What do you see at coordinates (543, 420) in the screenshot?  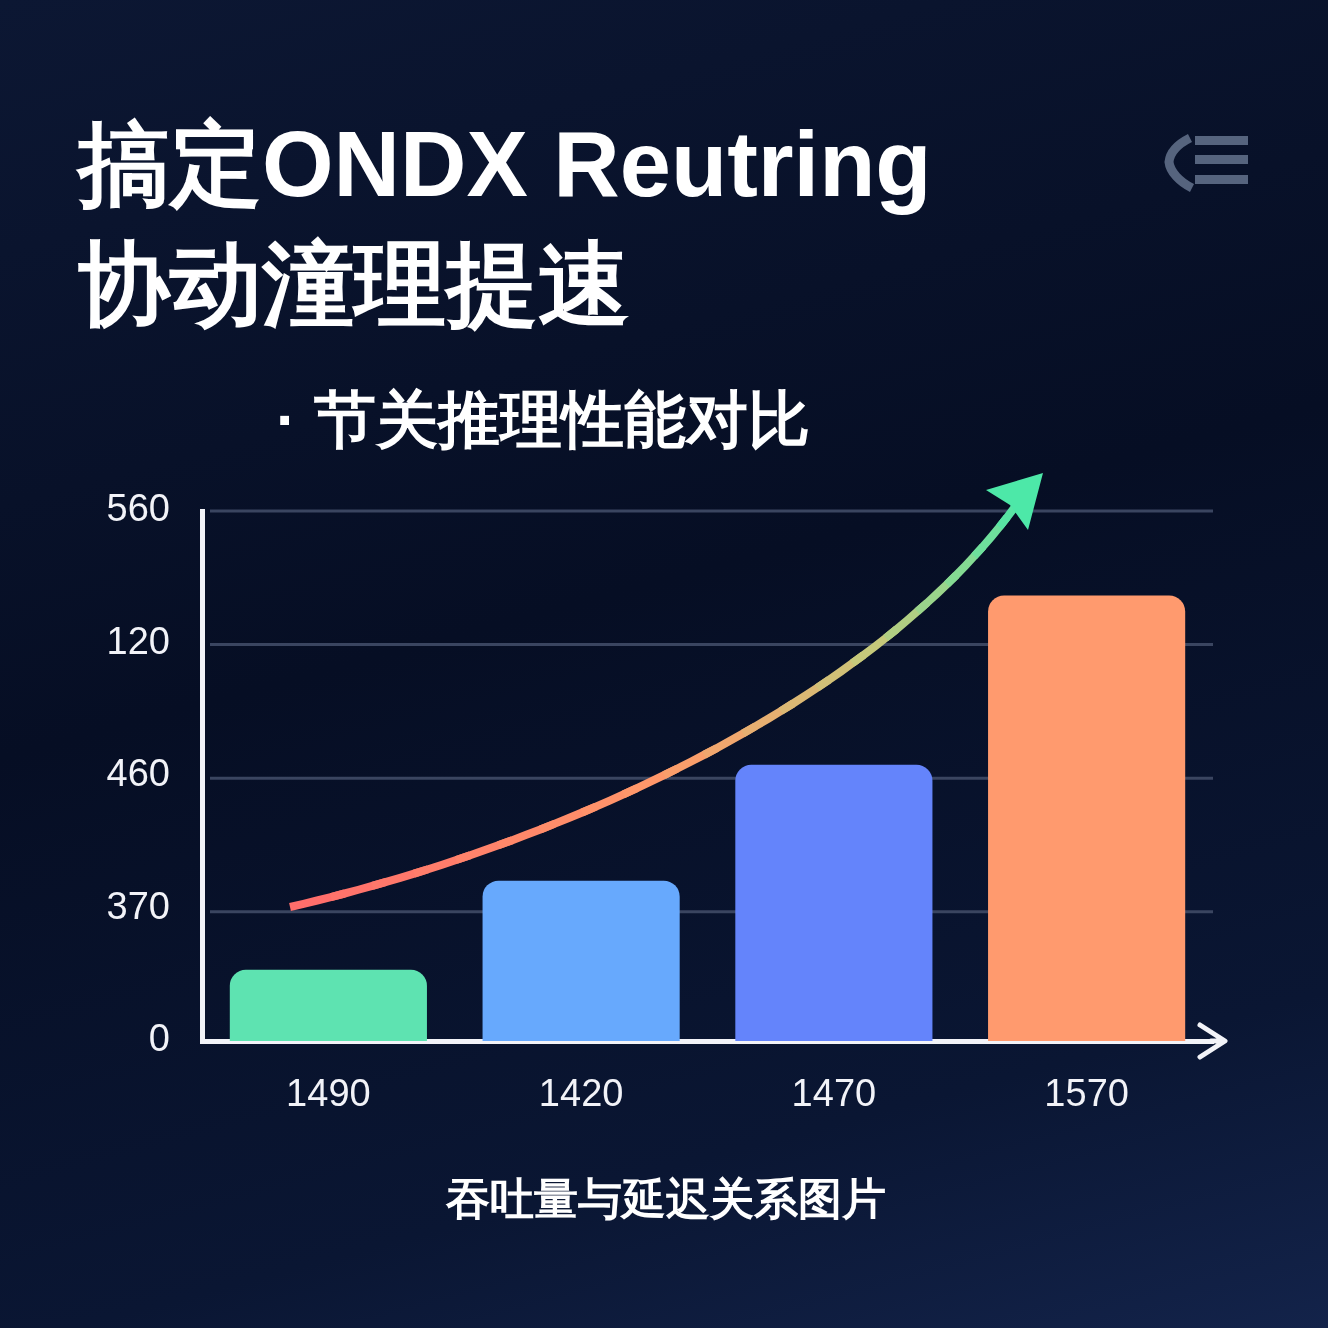 I see `chart-subtitle: · 节关推理性能对比` at bounding box center [543, 420].